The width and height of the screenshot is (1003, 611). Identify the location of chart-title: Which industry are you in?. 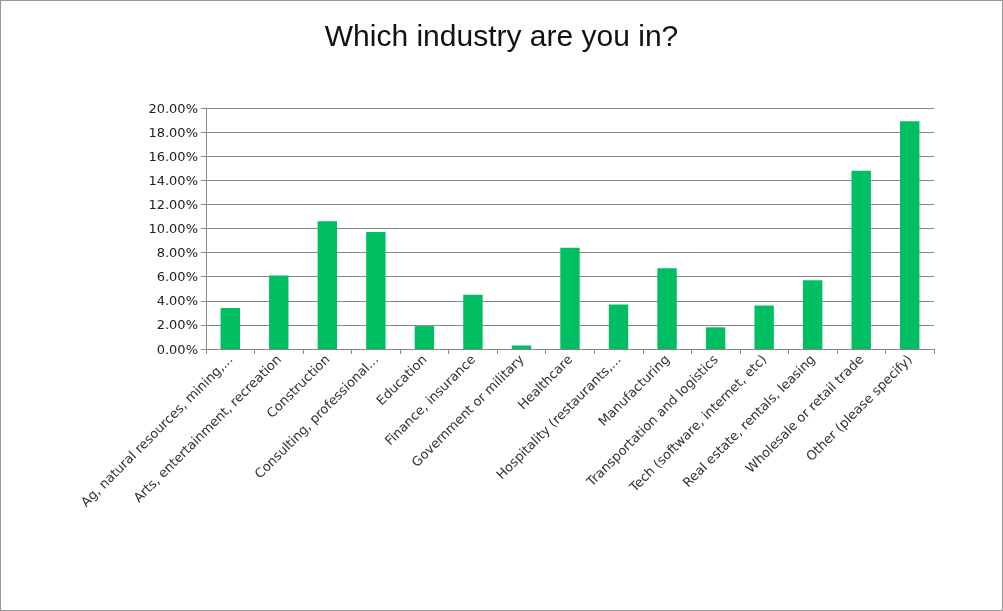
(501, 35).